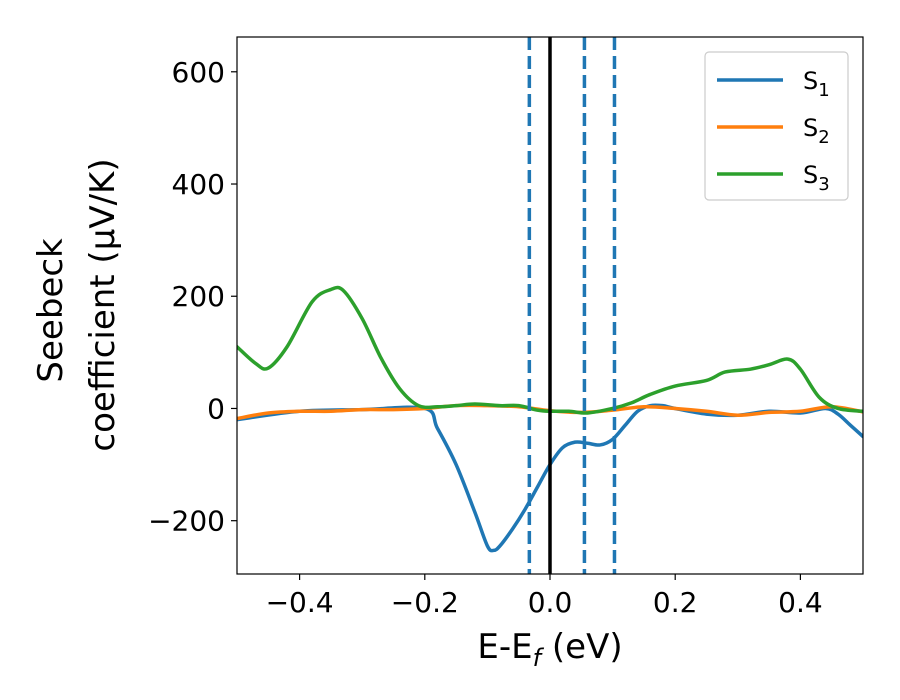  I want to click on x-axis-label: E-Ef (eV), so click(549, 649).